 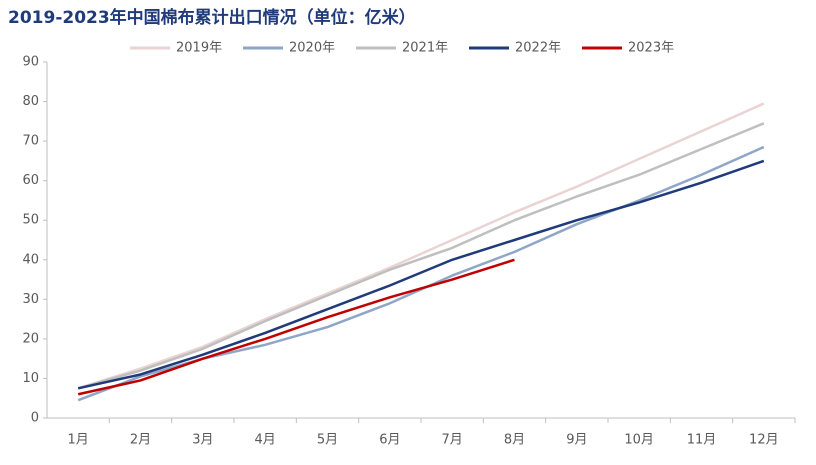 I want to click on legend-label: 2023年, so click(x=651, y=48).